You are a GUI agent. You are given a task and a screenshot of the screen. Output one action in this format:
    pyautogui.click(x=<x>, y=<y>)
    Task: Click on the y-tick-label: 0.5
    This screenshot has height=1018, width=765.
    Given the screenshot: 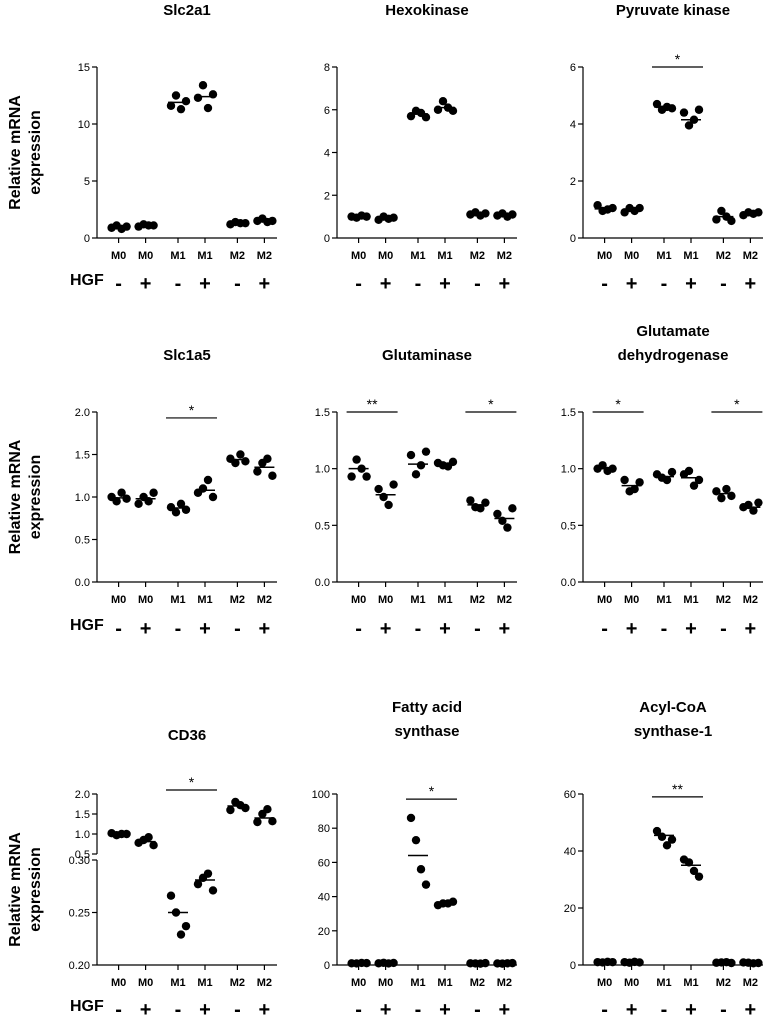 What is the action you would take?
    pyautogui.click(x=322, y=526)
    